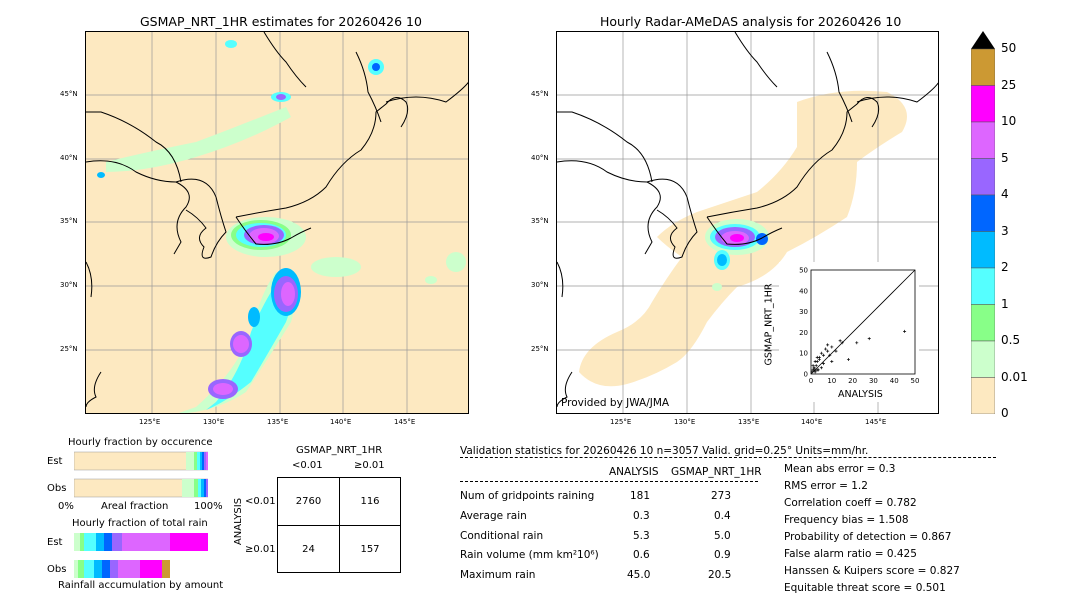 The width and height of the screenshot is (1080, 612). What do you see at coordinates (540, 349) in the screenshot?
I see `right-lat-25: 25°N` at bounding box center [540, 349].